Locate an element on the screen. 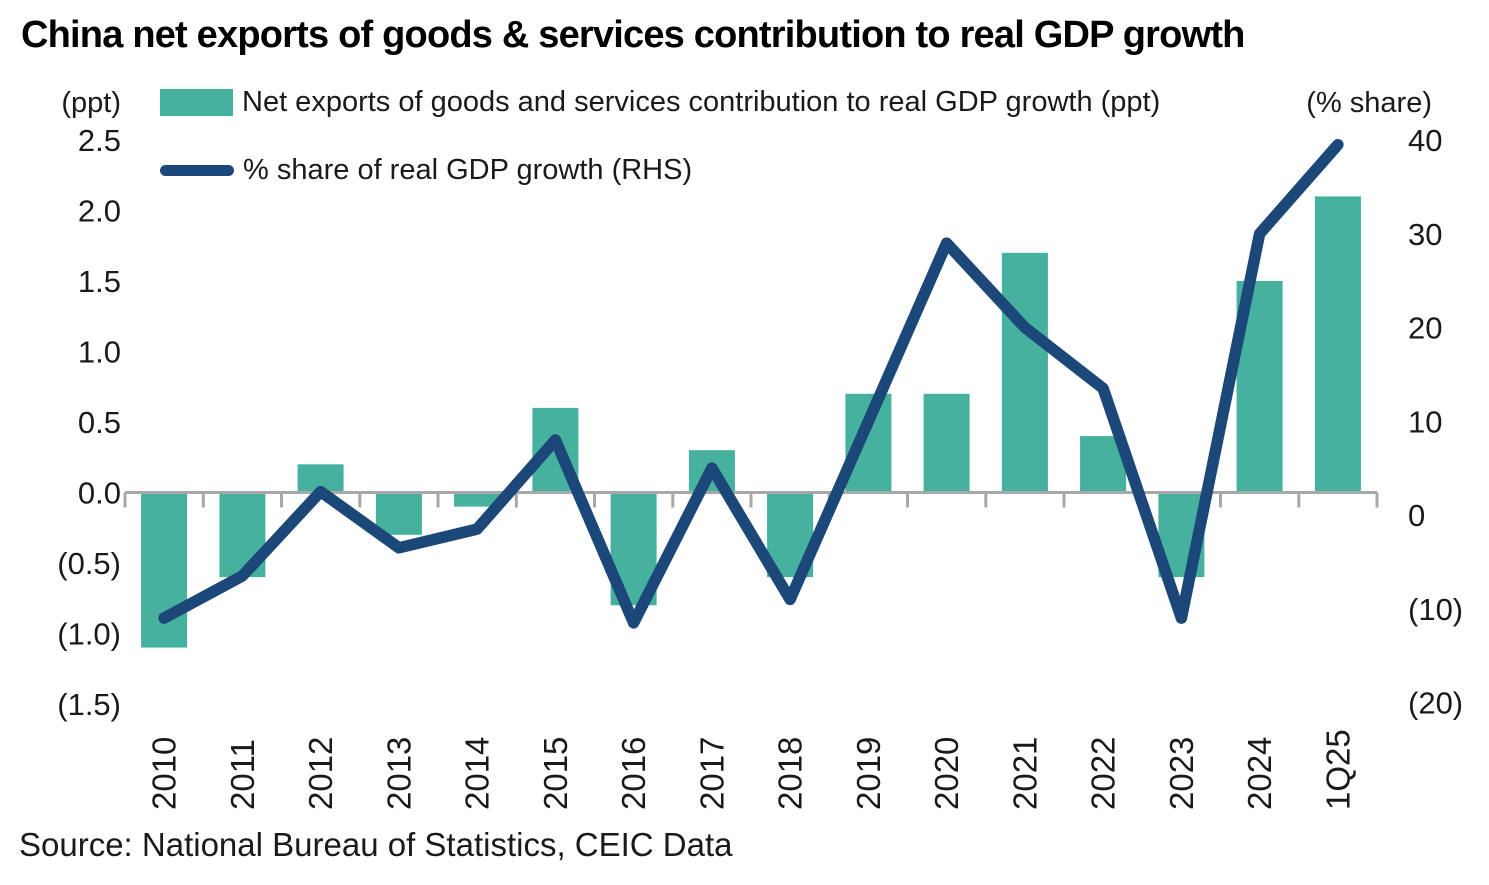 Image resolution: width=1489 pixels, height=885 pixels. right-axis-tick-label: 0 is located at coordinates (1416, 515).